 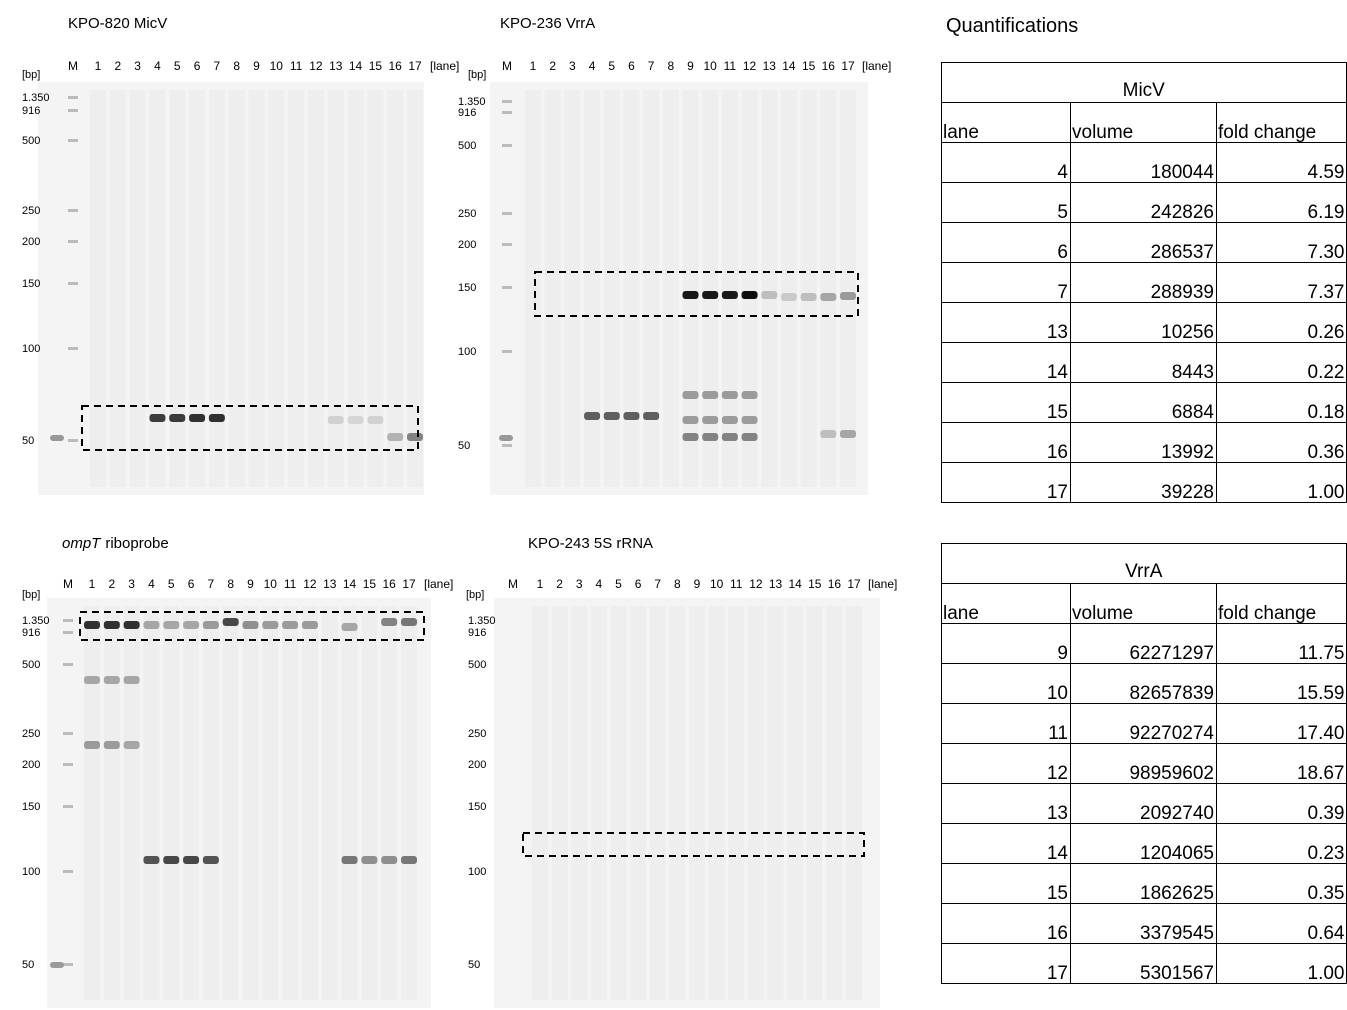 What do you see at coordinates (1326, 452) in the screenshot?
I see `table-cell: 0.36` at bounding box center [1326, 452].